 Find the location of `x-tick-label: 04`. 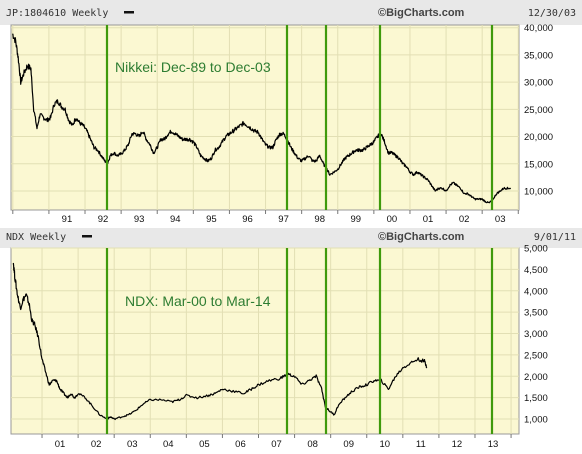

x-tick-label: 04 is located at coordinates (168, 444).